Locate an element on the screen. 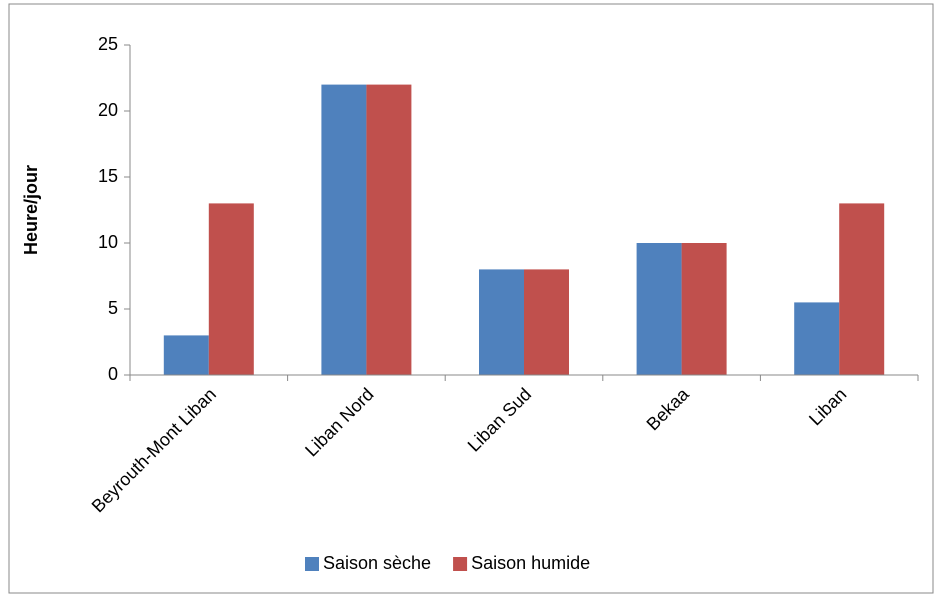 This screenshot has height=600, width=936. legend-label: Saison humide is located at coordinates (530, 563).